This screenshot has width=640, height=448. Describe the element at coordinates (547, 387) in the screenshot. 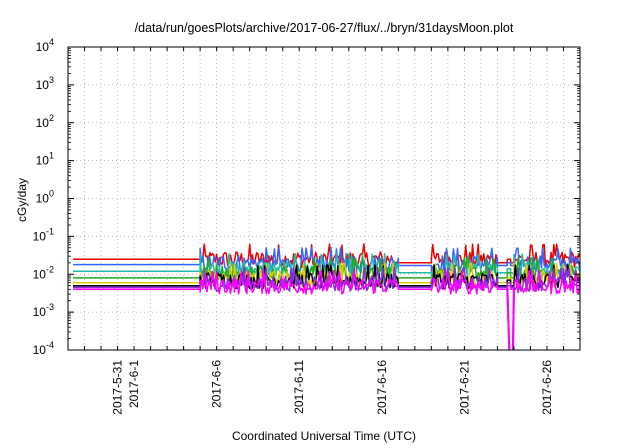

I see `x-tick-label: 2017-6-26` at that location.